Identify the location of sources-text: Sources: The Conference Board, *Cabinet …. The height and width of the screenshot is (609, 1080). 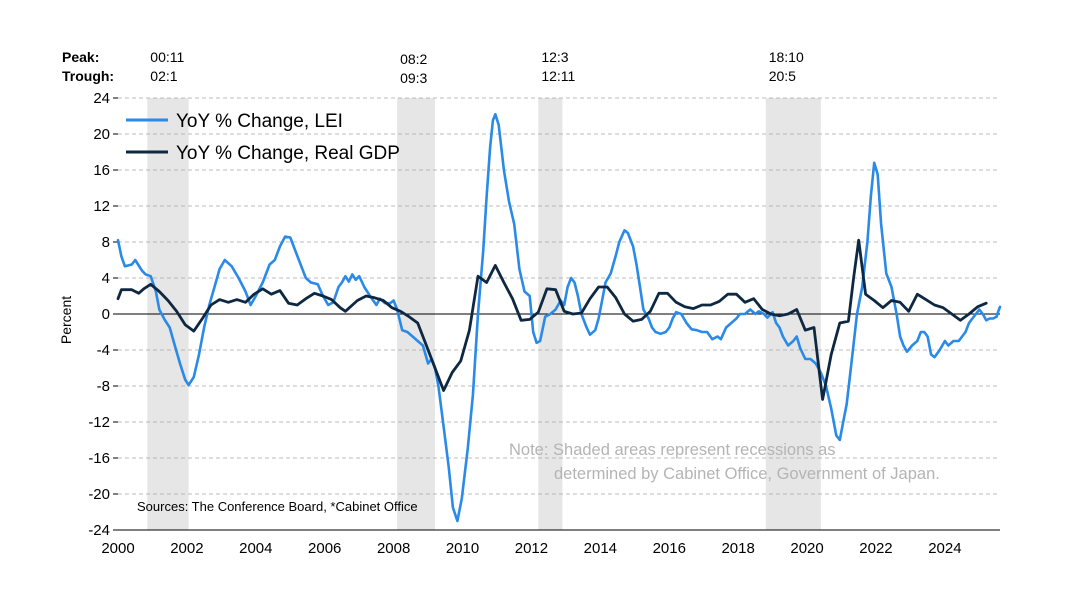
(277, 506).